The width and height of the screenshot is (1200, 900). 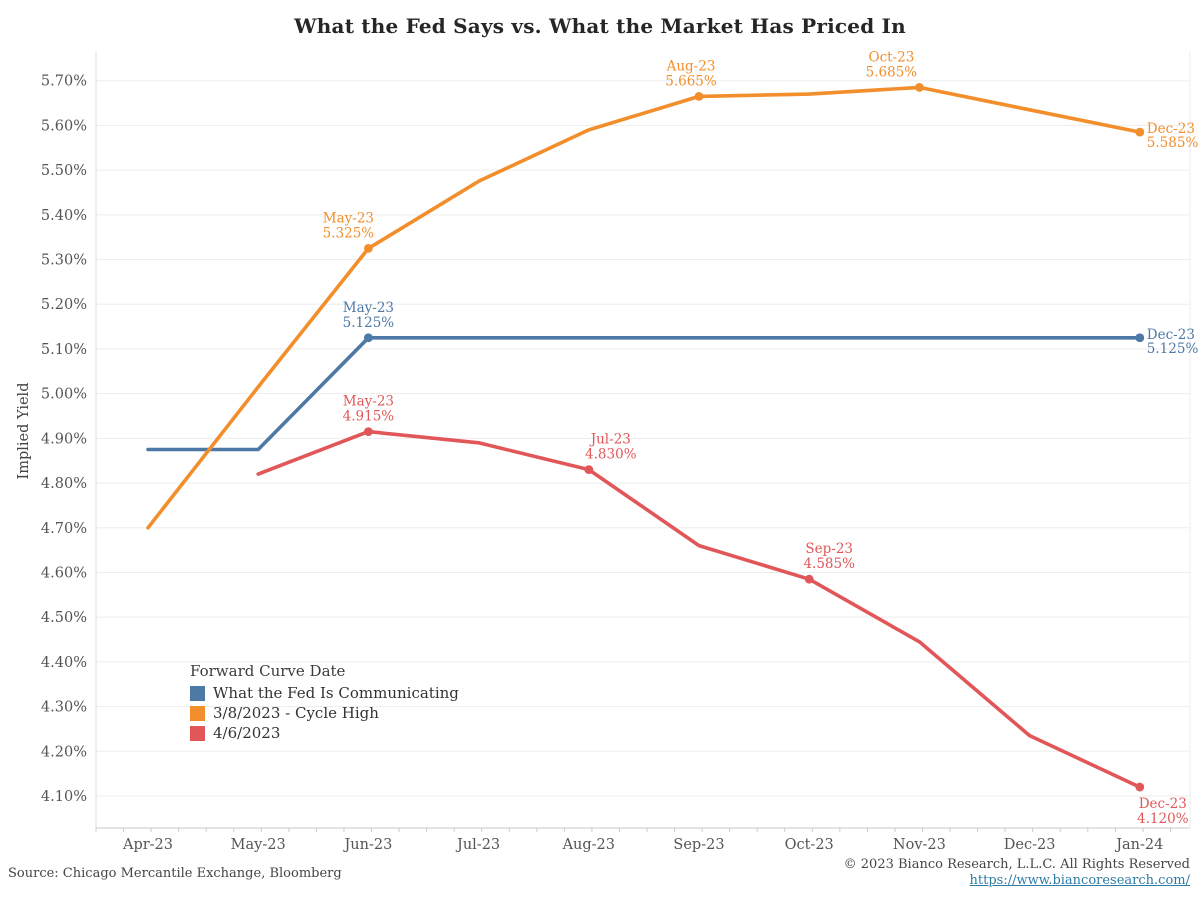 I want to click on x-tick-label: Sep-23, so click(x=698, y=845).